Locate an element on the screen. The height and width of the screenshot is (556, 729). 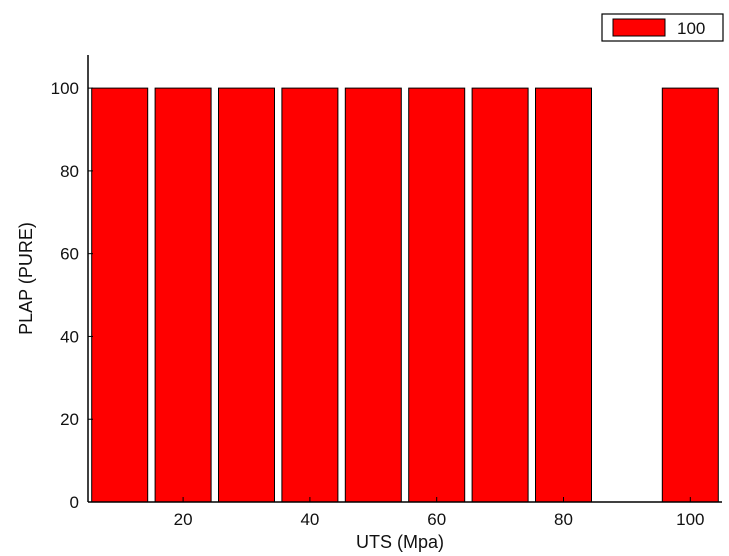
x-ticks: 20 40 60 80 100 is located at coordinates (439, 513).